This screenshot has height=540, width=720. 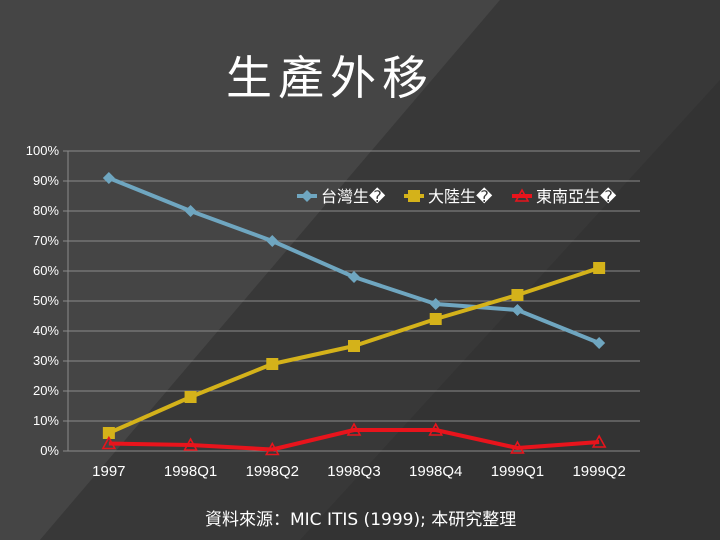 I want to click on y-tick-label: 40%, so click(x=46, y=330).